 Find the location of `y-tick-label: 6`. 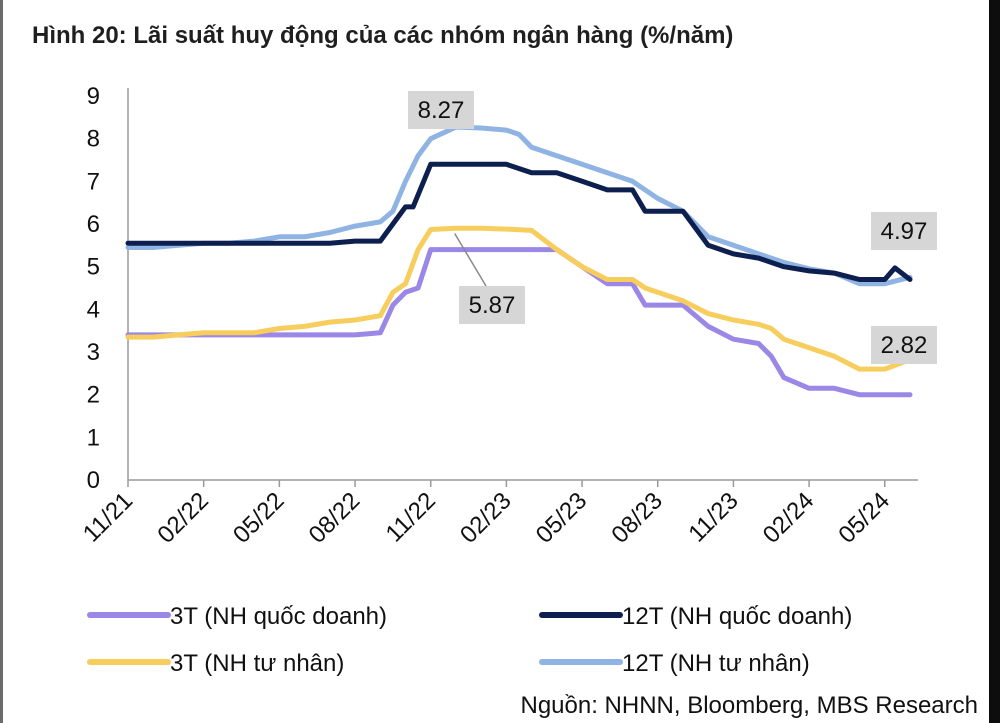

y-tick-label: 6 is located at coordinates (93, 224).